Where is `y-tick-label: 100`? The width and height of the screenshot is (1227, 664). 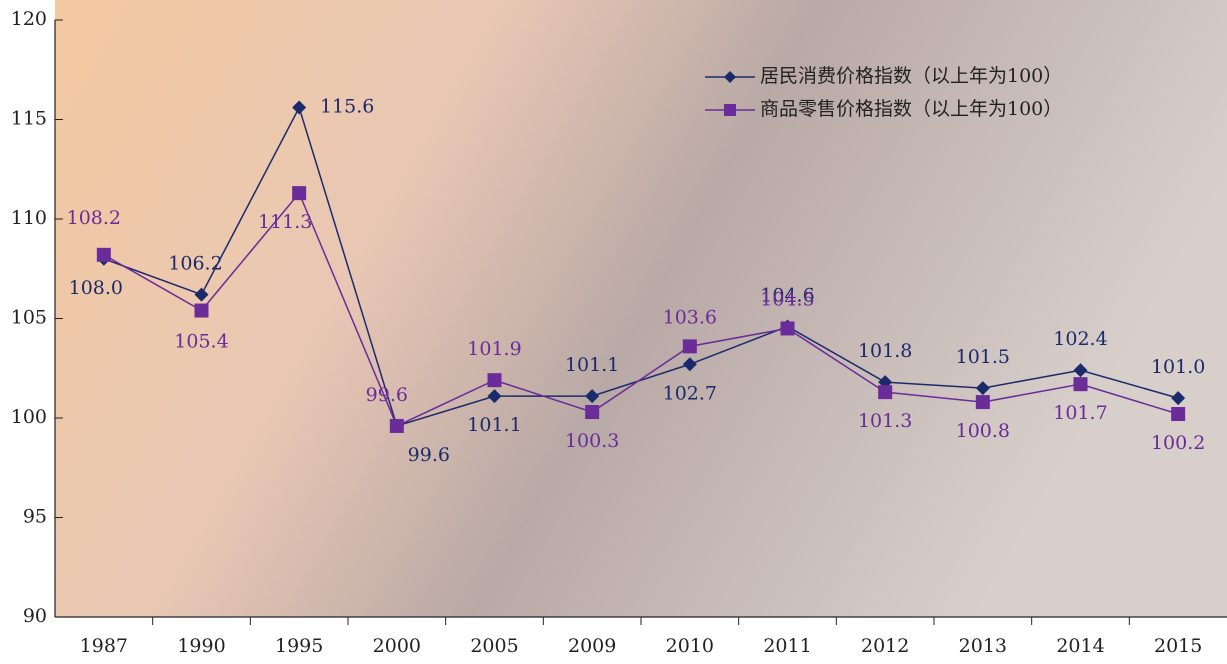 y-tick-label: 100 is located at coordinates (29, 417).